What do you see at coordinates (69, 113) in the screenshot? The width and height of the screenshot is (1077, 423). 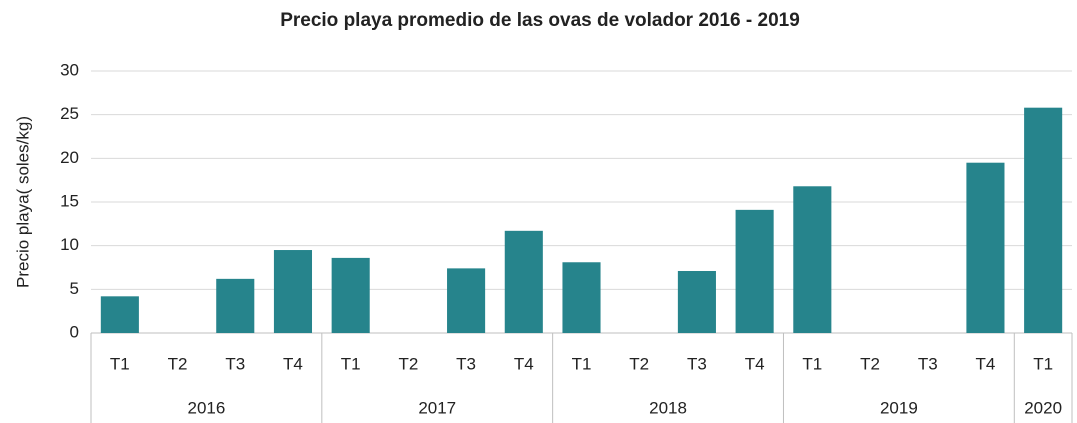 I see `y-tick-label: 25` at bounding box center [69, 113].